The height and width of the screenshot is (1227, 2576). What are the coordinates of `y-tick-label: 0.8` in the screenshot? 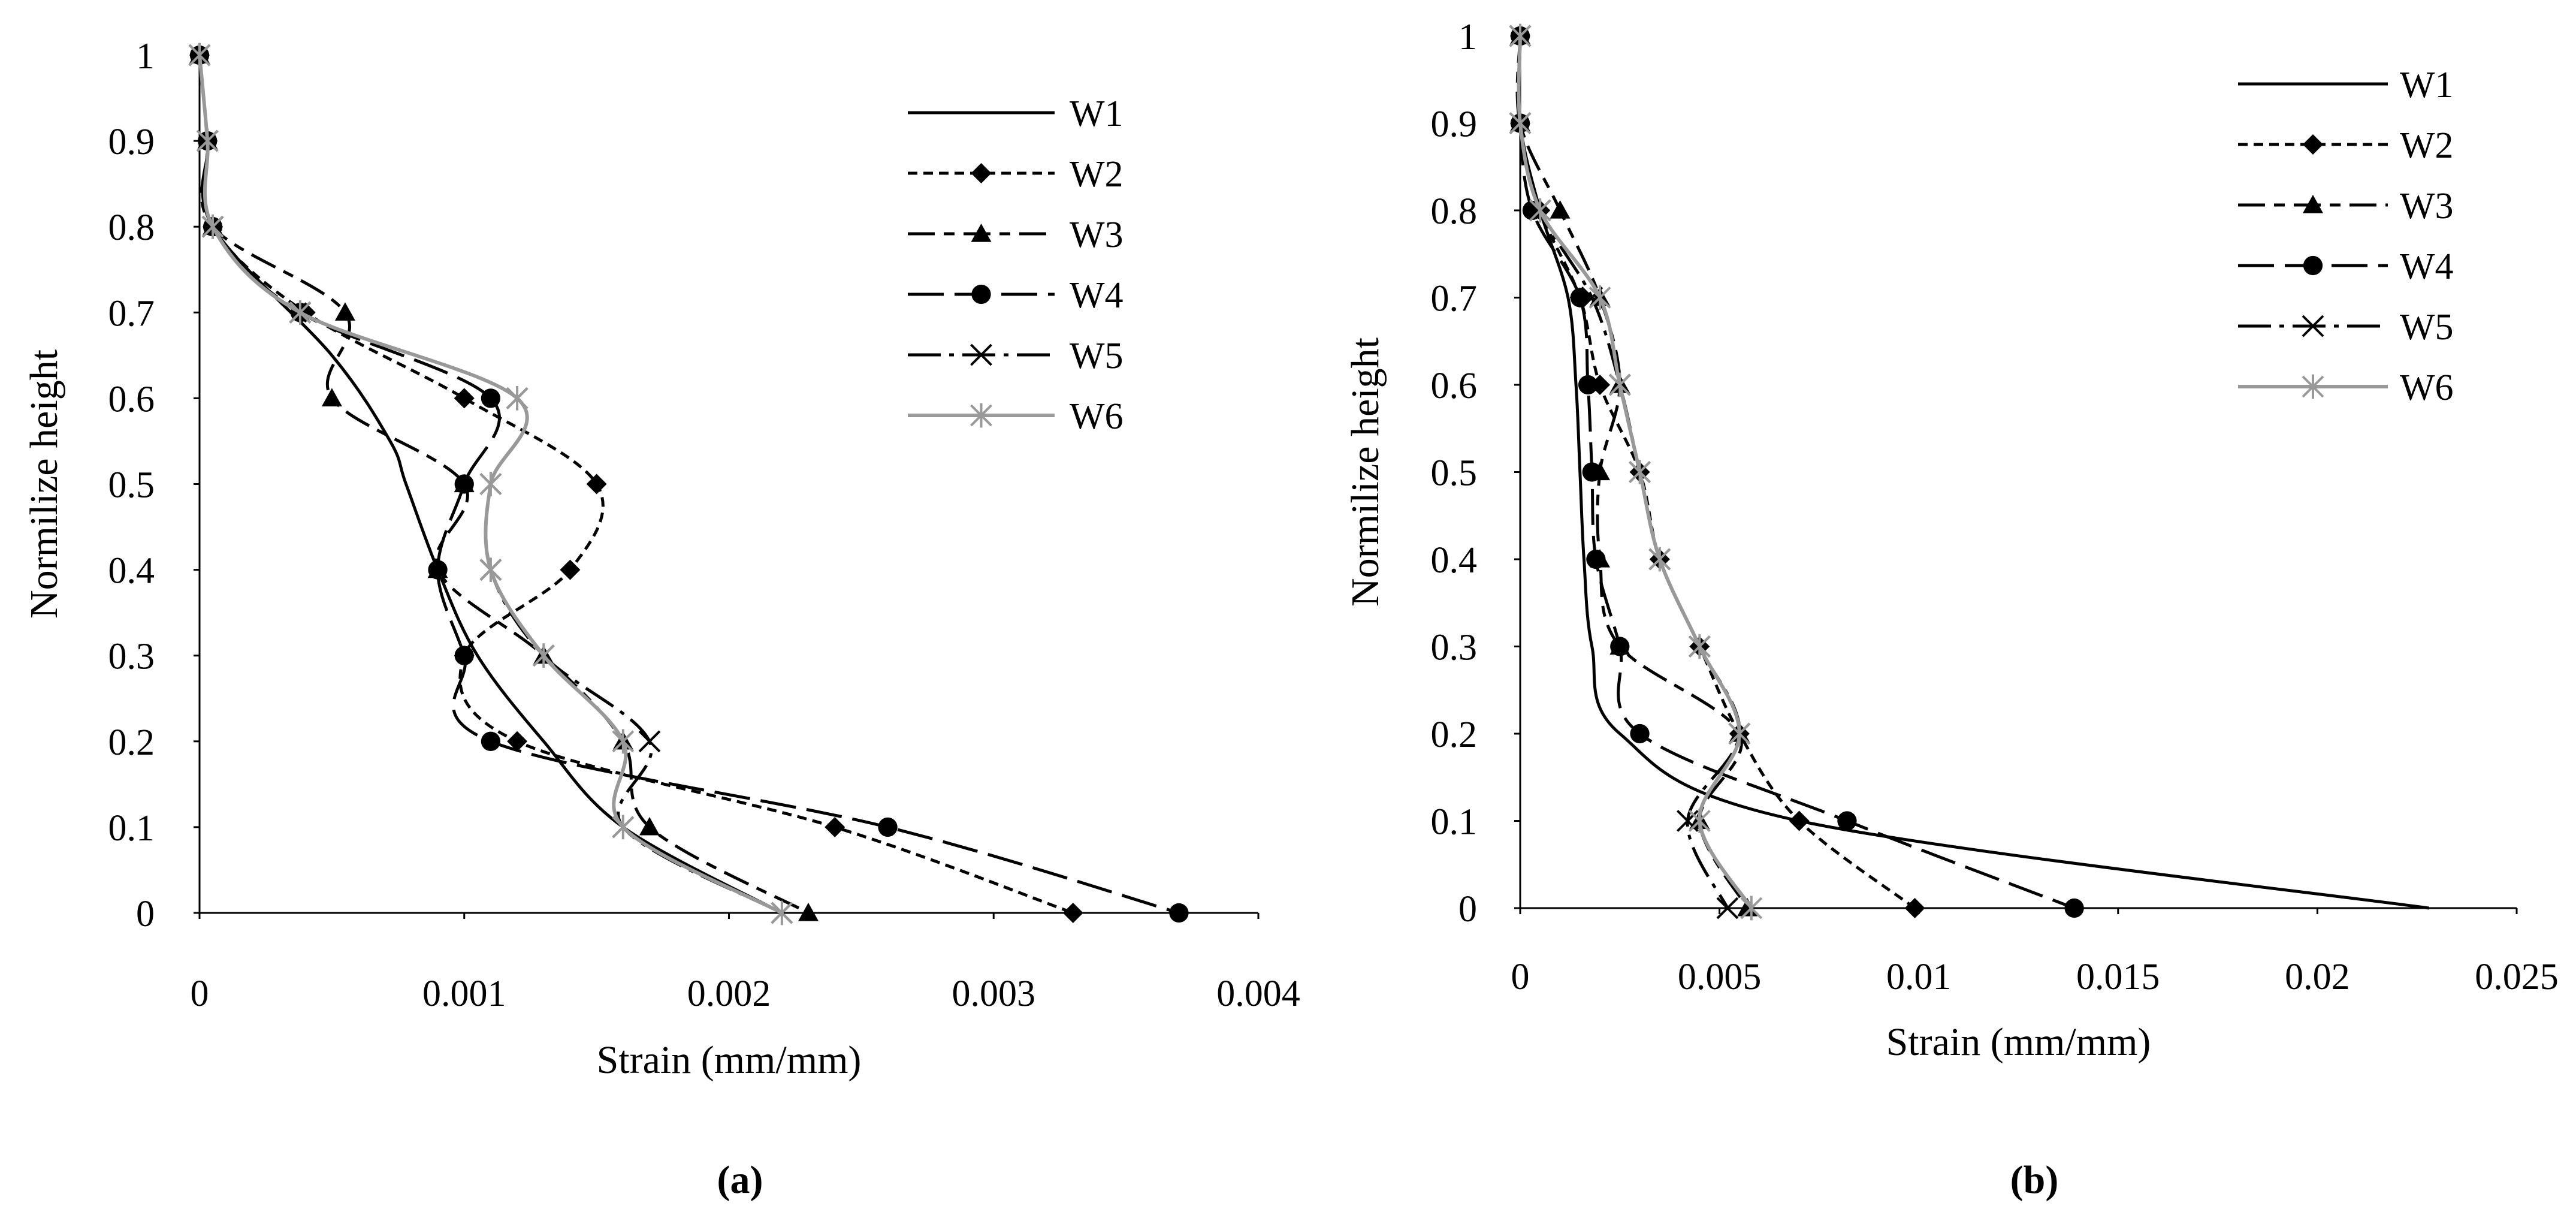 It's located at (132, 227).